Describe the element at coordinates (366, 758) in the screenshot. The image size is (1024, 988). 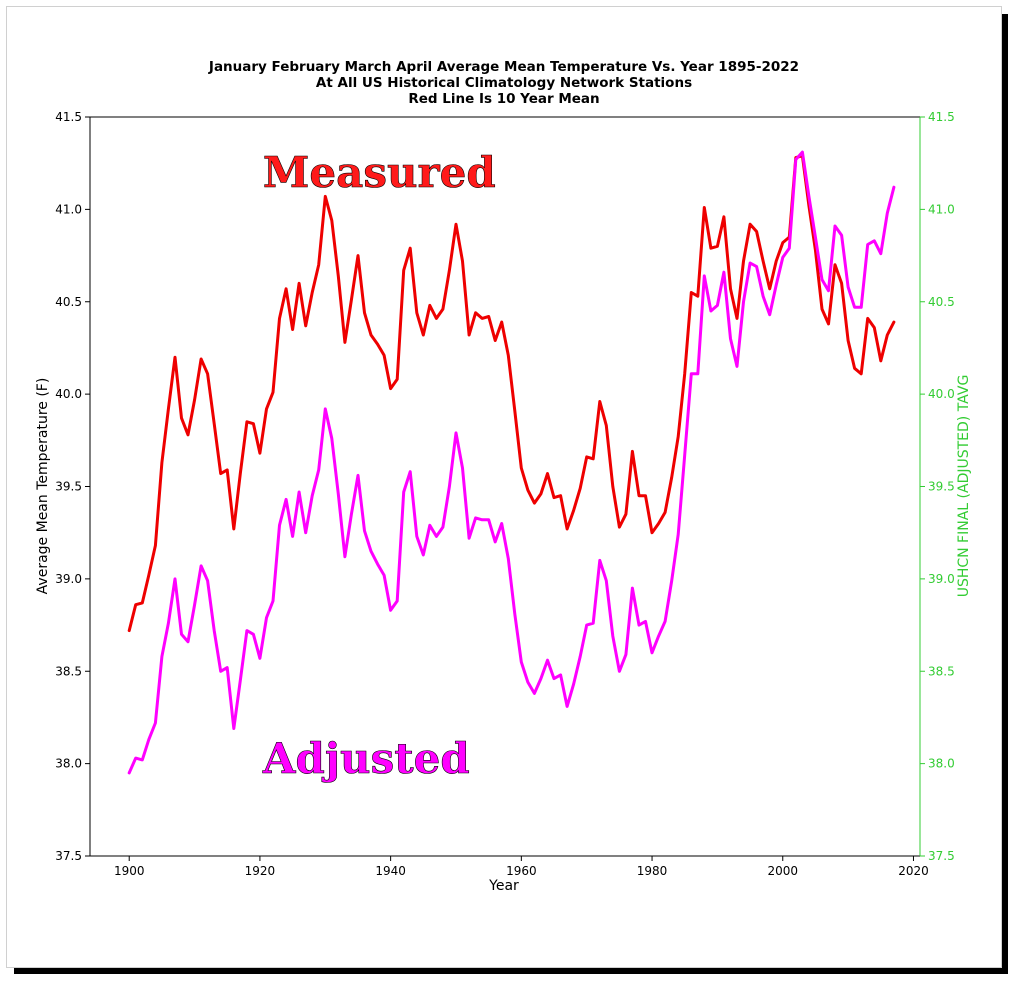
I see `annotation-adjusted: Adjusted` at that location.